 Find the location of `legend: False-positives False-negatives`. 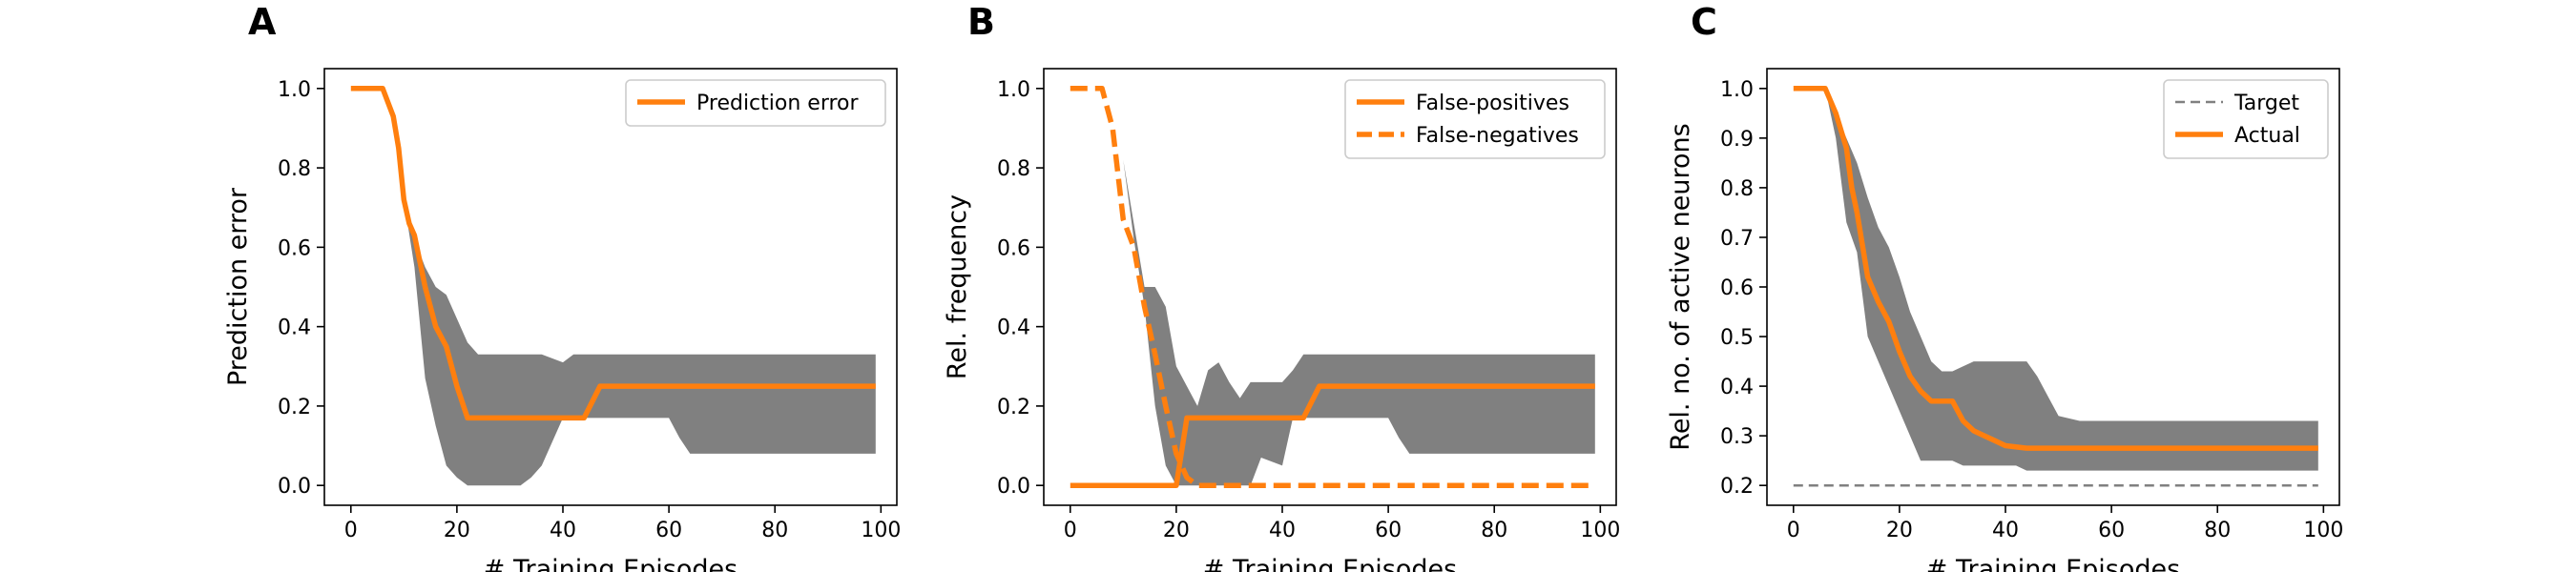

legend: False-positives False-negatives is located at coordinates (1475, 119).